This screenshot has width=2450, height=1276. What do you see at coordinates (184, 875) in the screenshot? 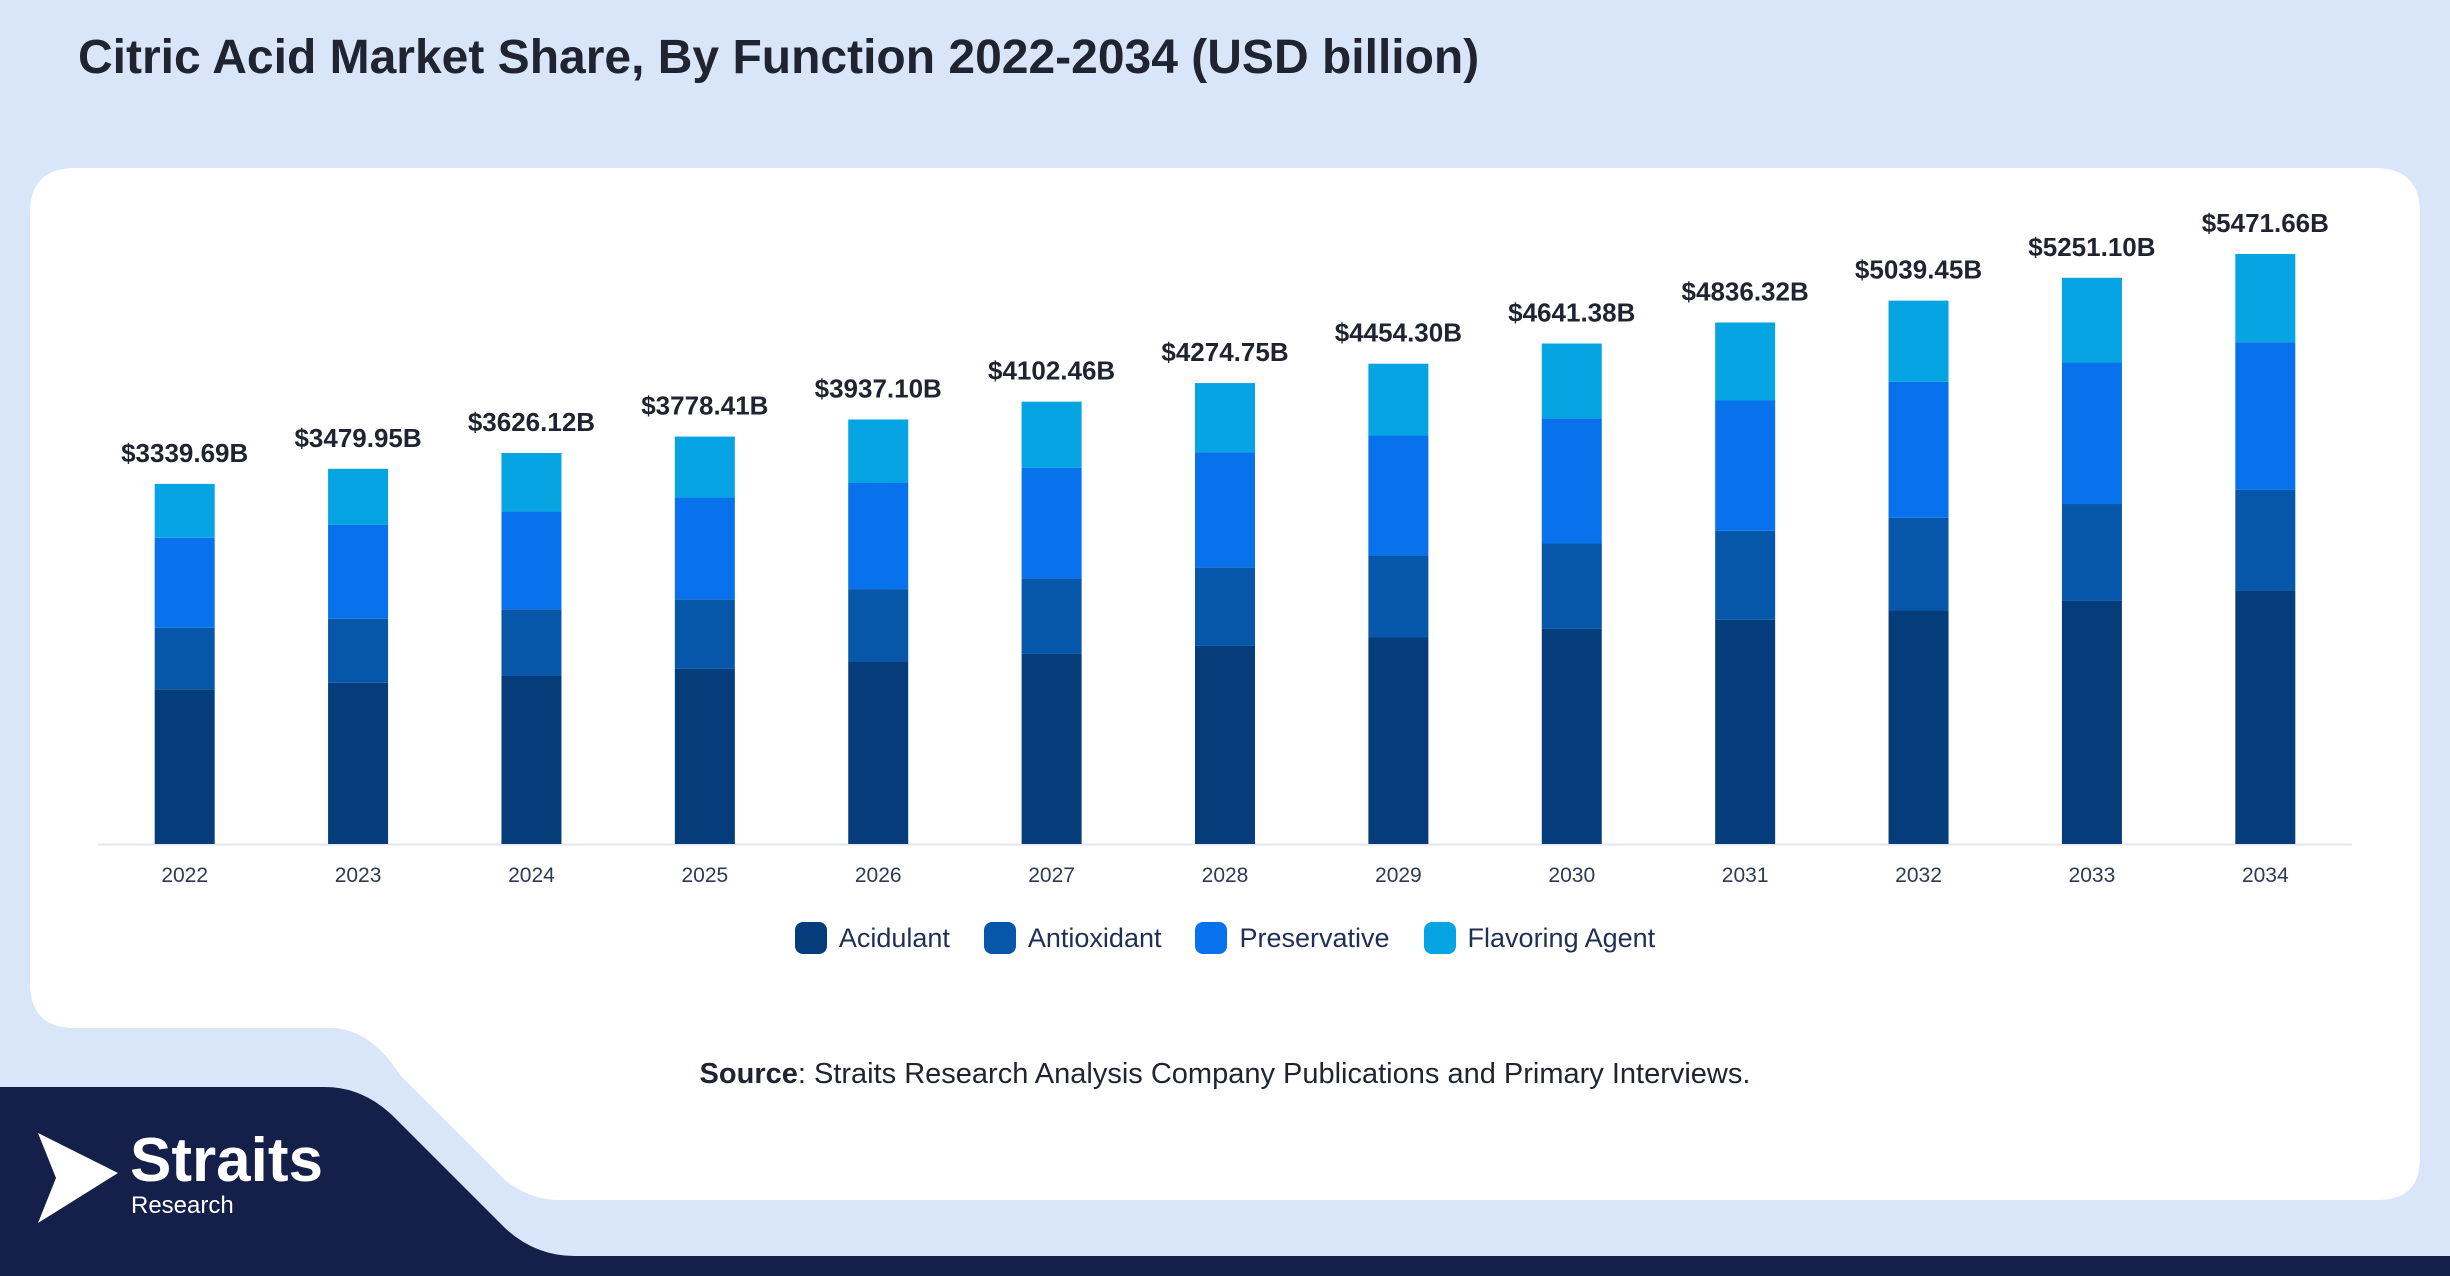
I see `x-tick-label-2022: 2022` at bounding box center [184, 875].